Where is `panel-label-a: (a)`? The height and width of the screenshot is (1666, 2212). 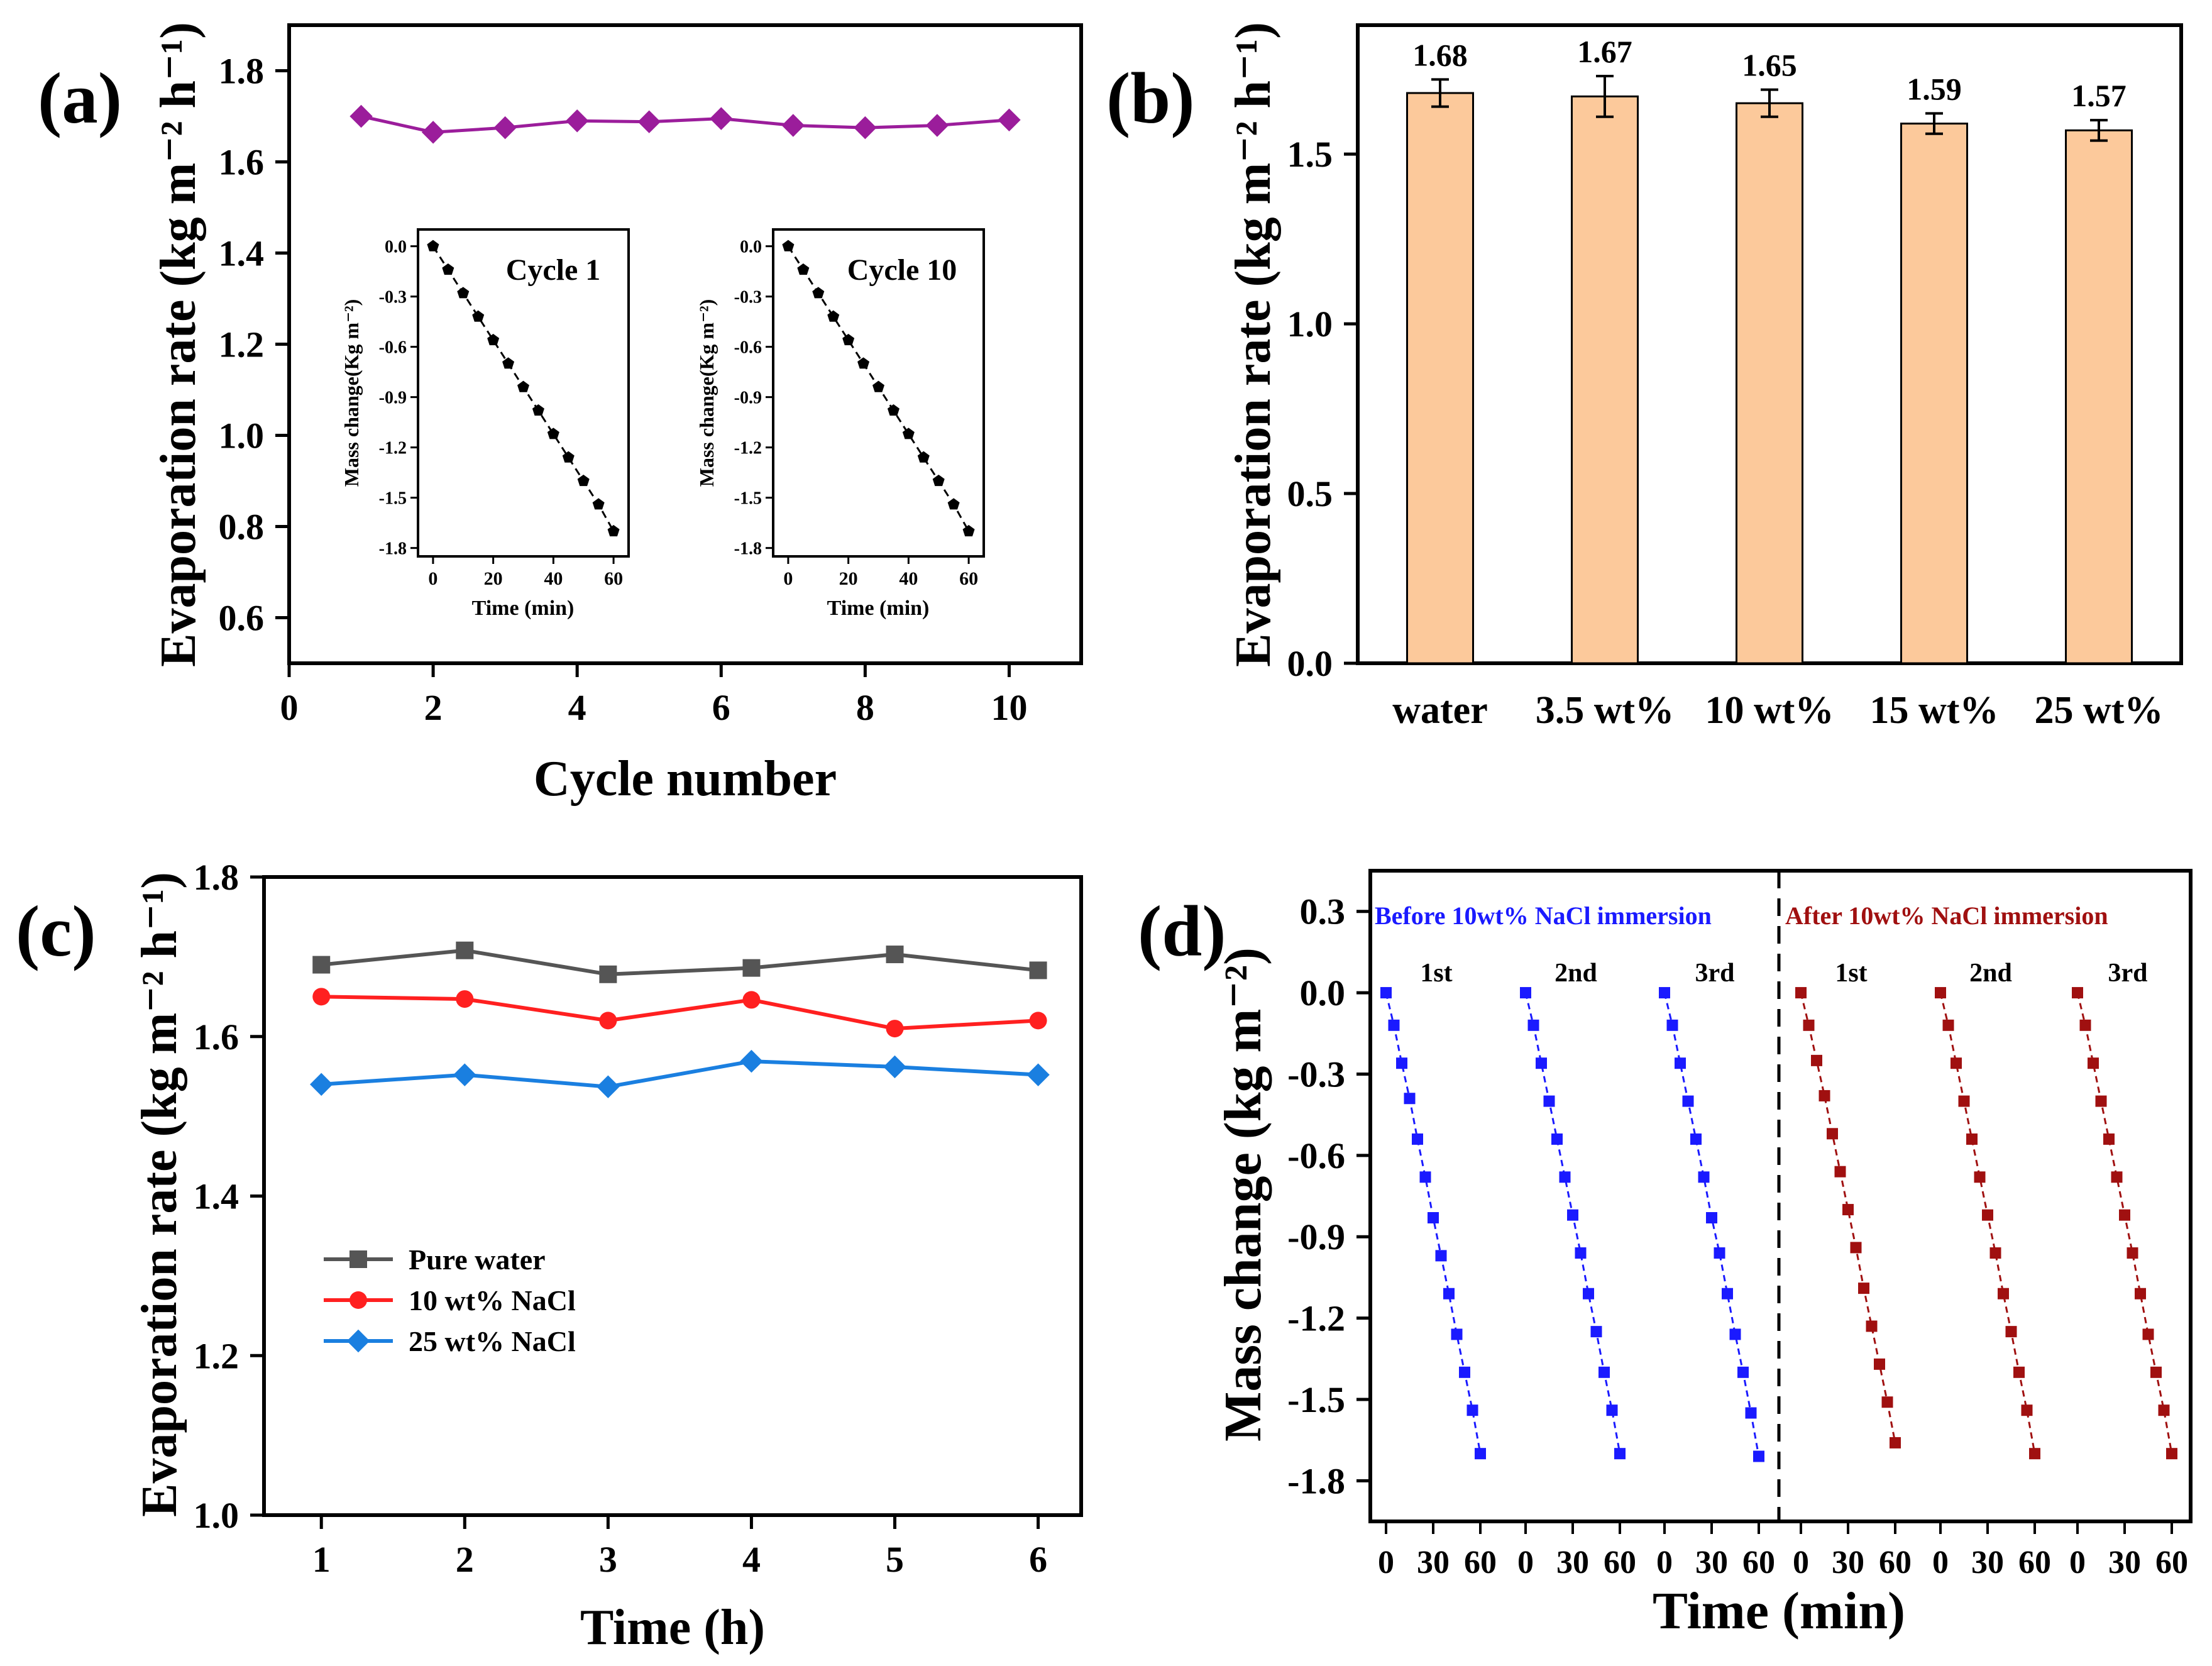 panel-label-a: (a) is located at coordinates (80, 98).